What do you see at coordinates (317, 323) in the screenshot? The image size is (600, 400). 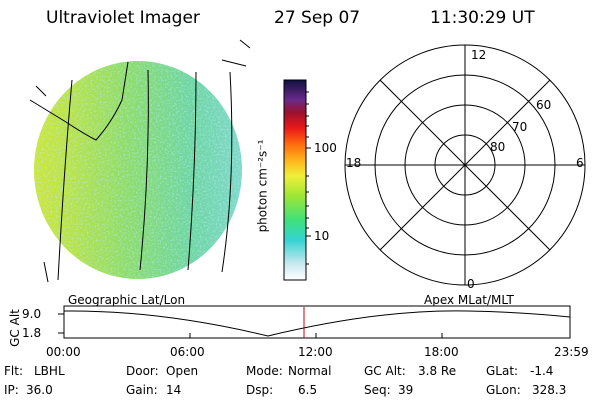 I see `orbit-altitude-curve` at bounding box center [317, 323].